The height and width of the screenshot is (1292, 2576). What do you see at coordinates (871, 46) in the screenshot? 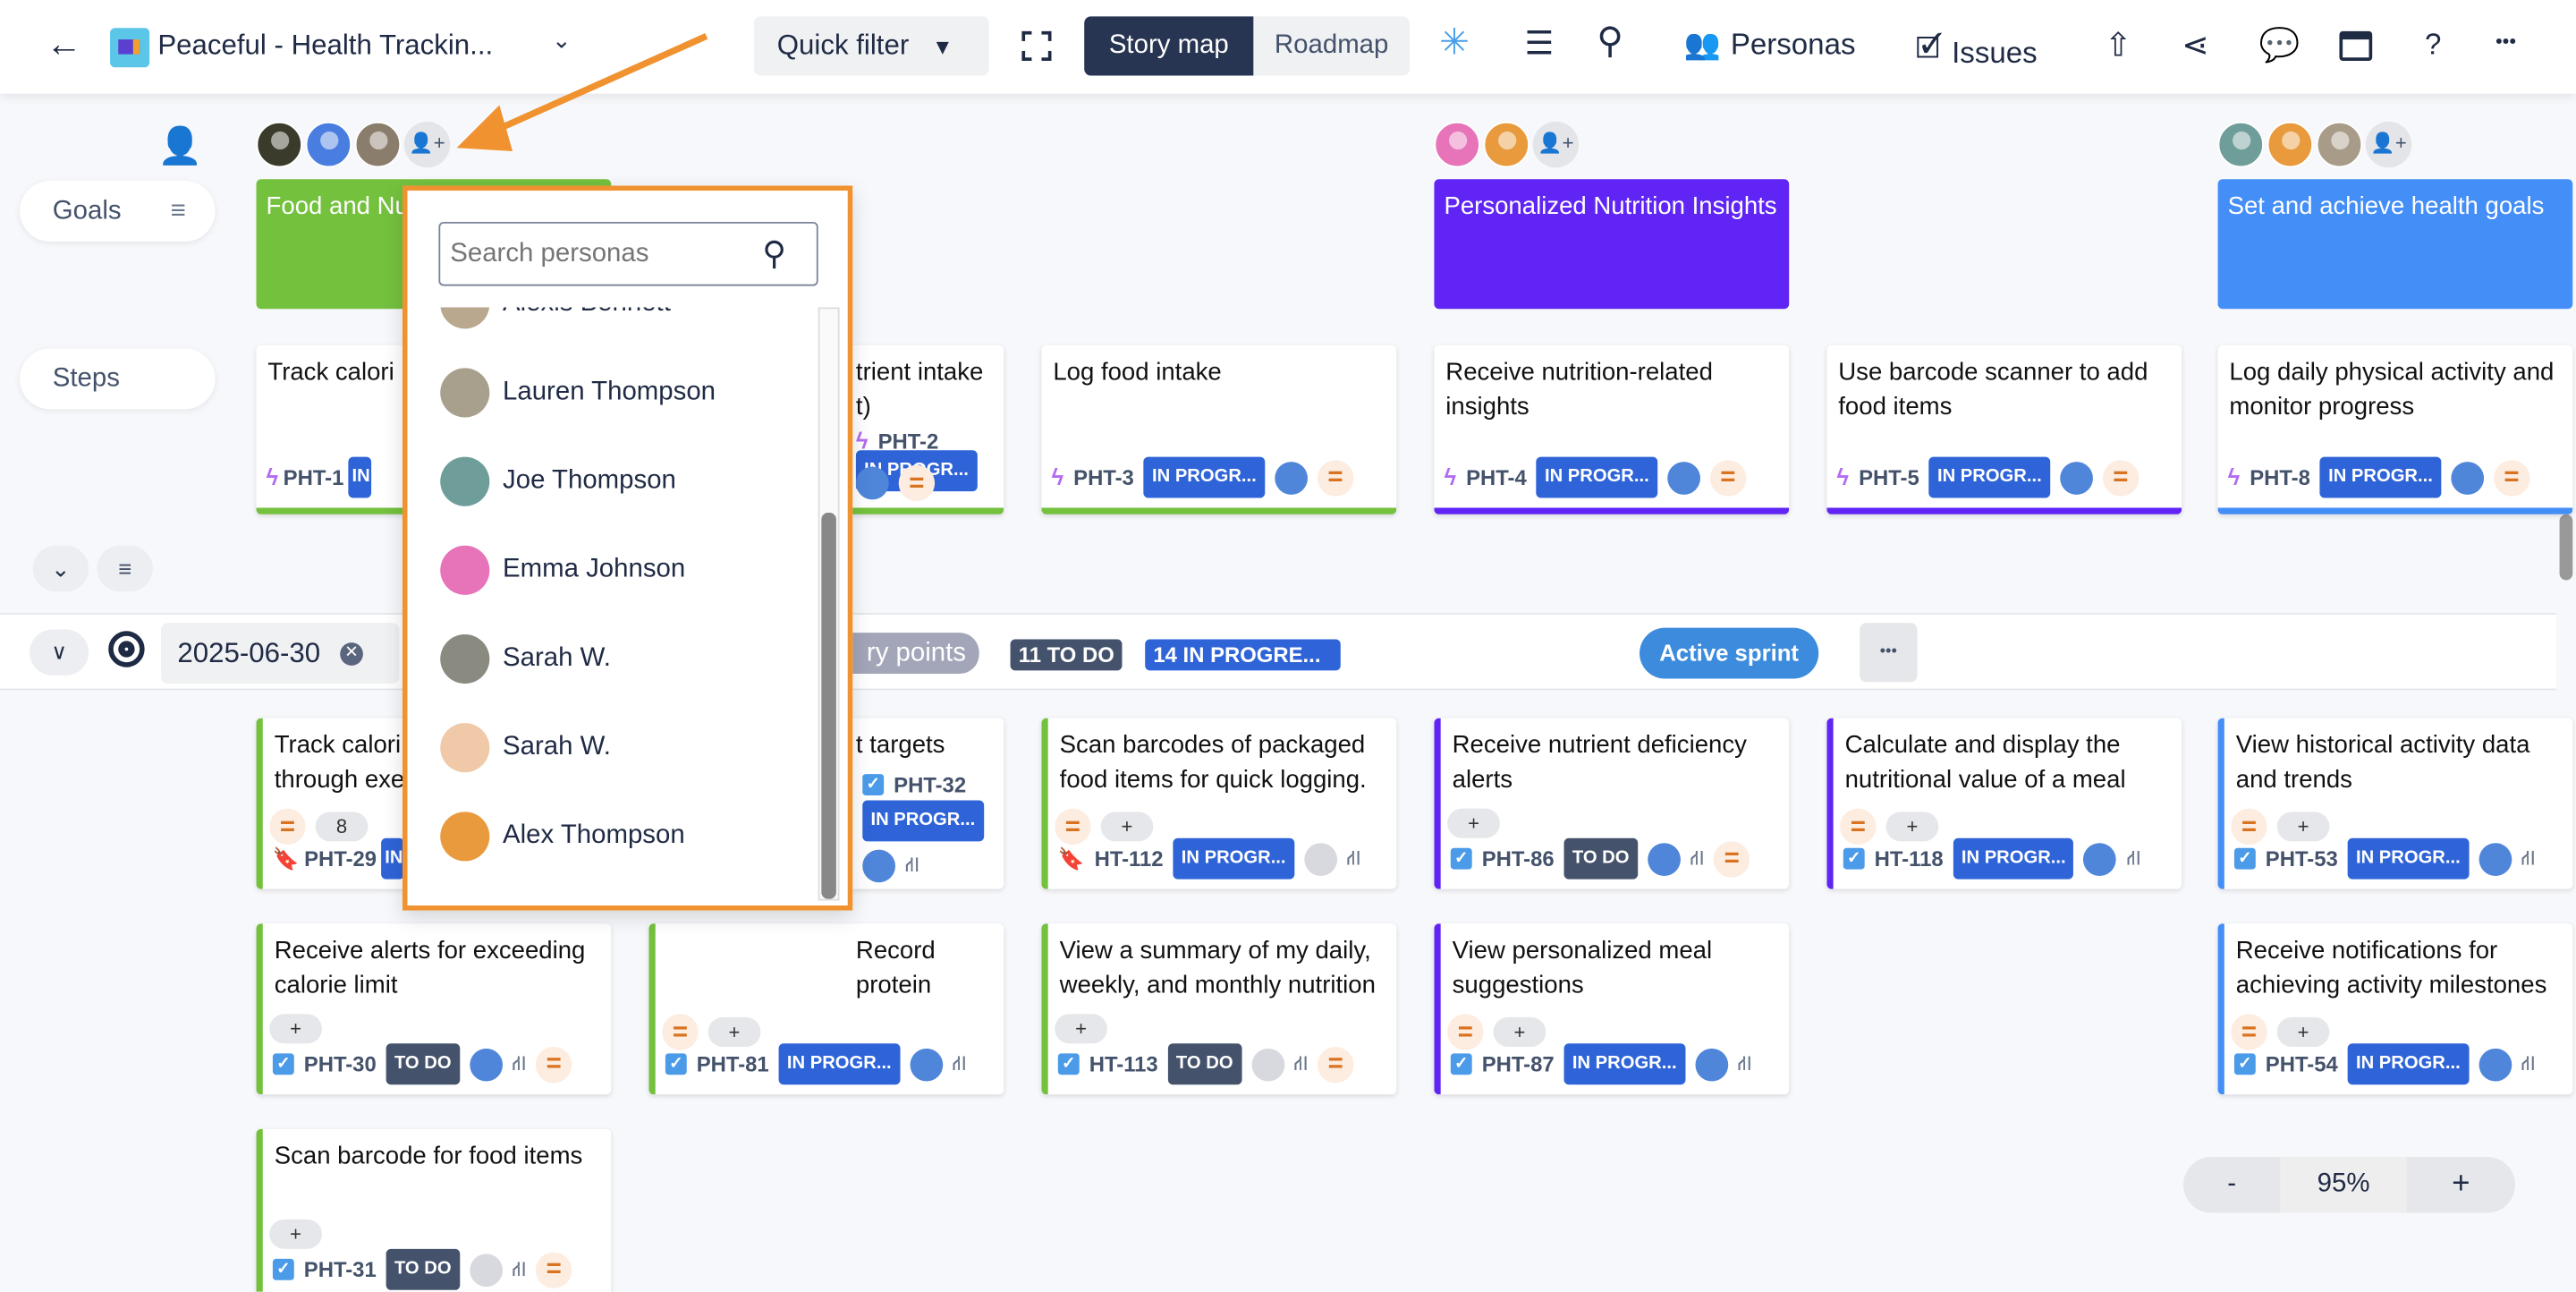
I see `quick-filter-button: Quick filter ▼` at bounding box center [871, 46].